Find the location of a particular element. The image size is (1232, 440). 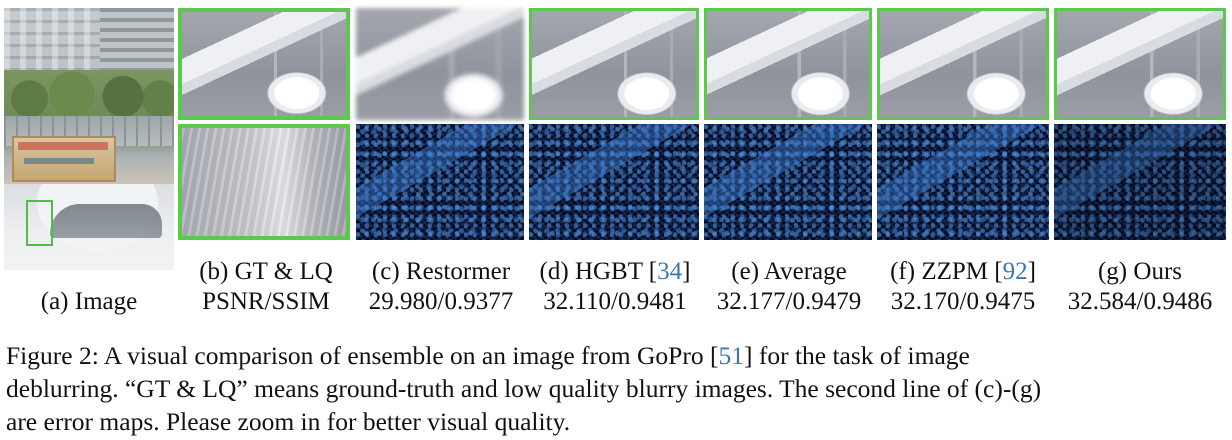

overview-image is located at coordinates (89, 139).